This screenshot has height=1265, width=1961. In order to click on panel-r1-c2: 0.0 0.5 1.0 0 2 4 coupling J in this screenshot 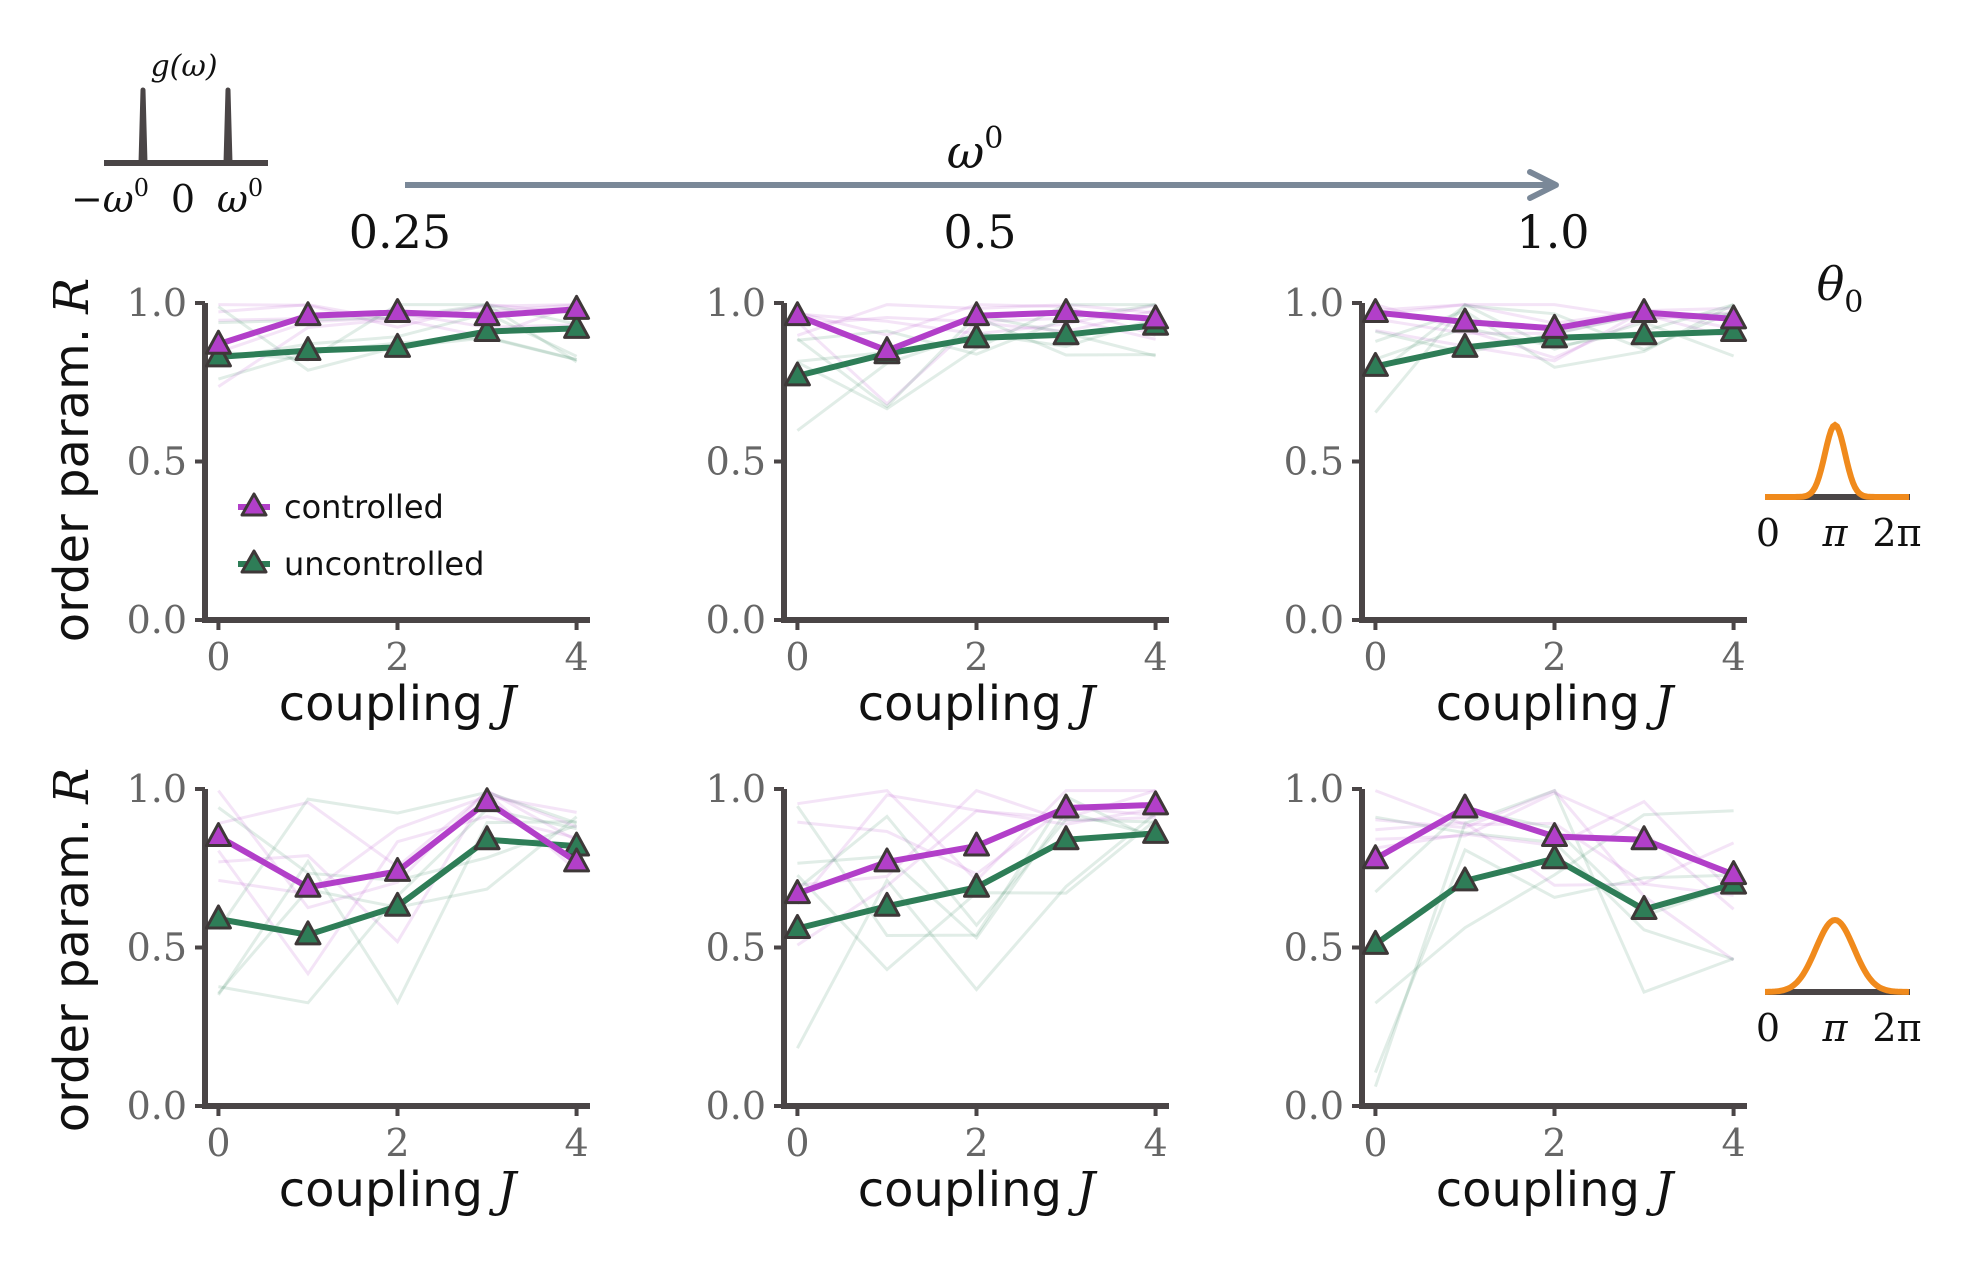, I will do `click(1516, 992)`.